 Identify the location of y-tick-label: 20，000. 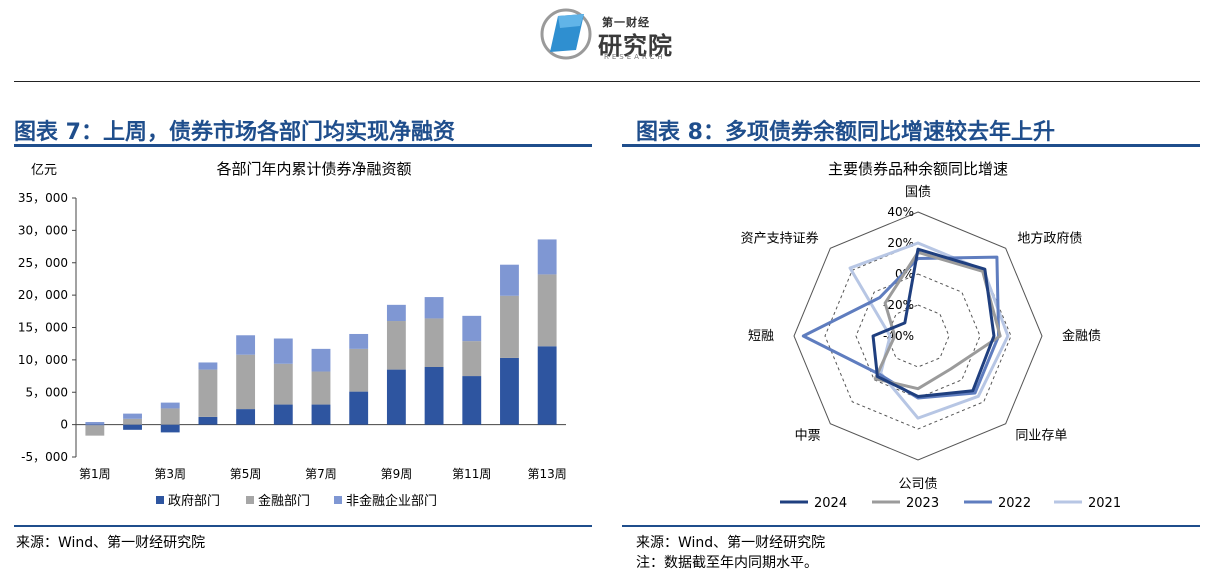
(43, 295).